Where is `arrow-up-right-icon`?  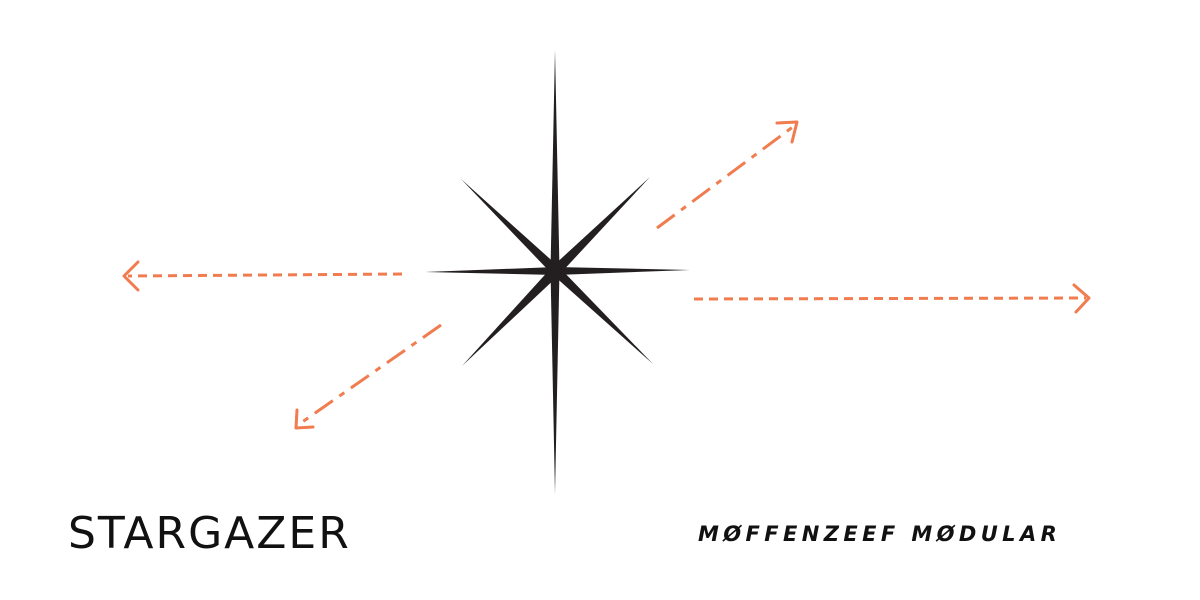
arrow-up-right-icon is located at coordinates (727, 175).